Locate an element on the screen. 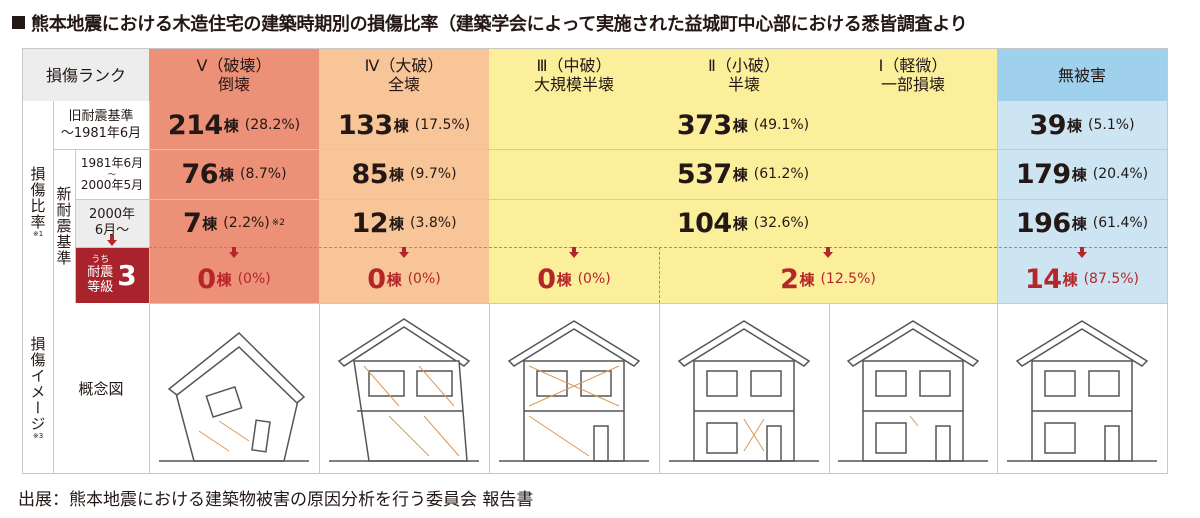 Image resolution: width=1200 pixels, height=518 pixels. new2-none-value: 196 棟 (61.4%) is located at coordinates (1082, 223).